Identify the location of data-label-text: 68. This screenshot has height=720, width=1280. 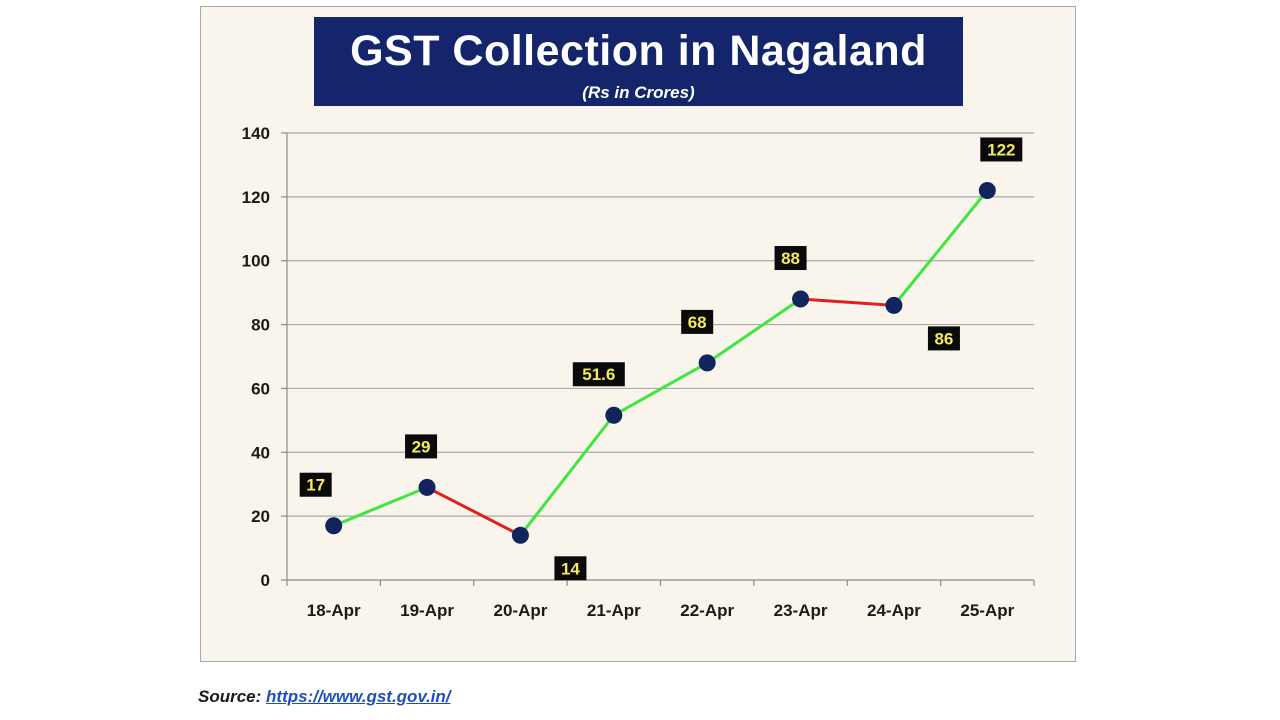
(697, 322).